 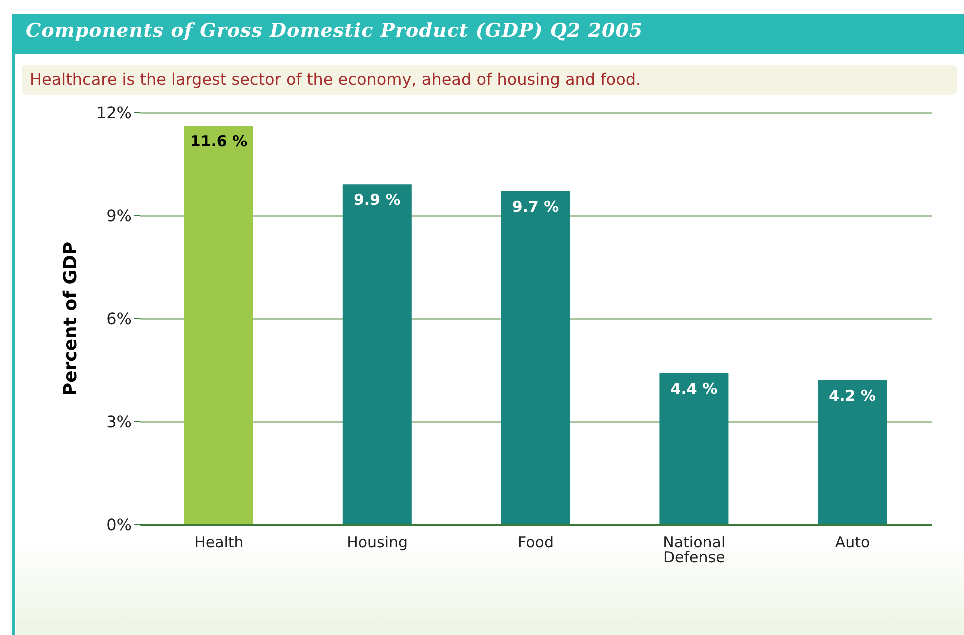 What do you see at coordinates (694, 389) in the screenshot?
I see `data-label: 4.4 %` at bounding box center [694, 389].